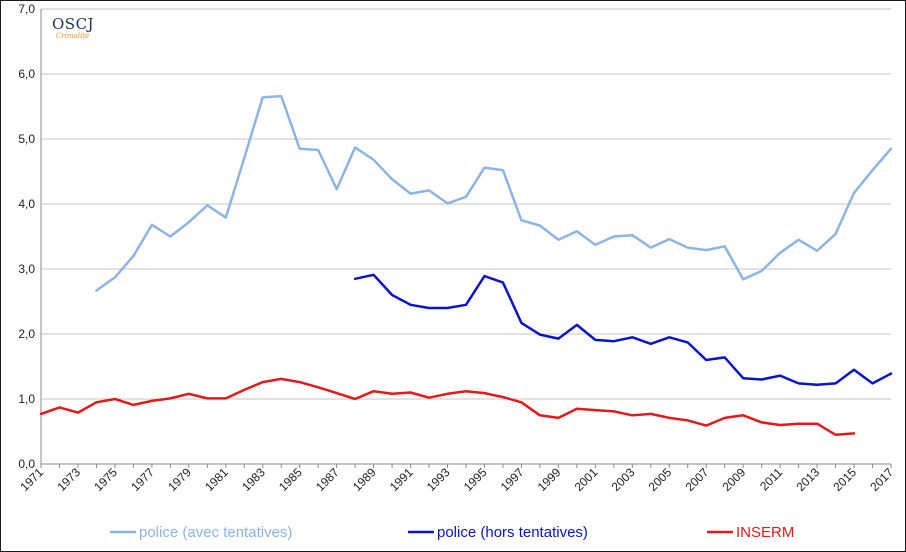  Describe the element at coordinates (179, 479) in the screenshot. I see `x-tick-label: 1979` at that location.